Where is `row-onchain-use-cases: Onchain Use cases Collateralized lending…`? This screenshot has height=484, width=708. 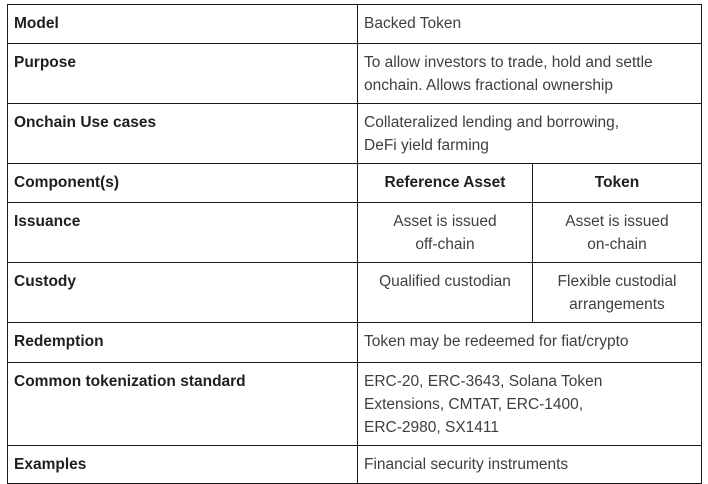
row-onchain-use-cases: Onchain Use cases Collateralized lending… is located at coordinates (354, 133).